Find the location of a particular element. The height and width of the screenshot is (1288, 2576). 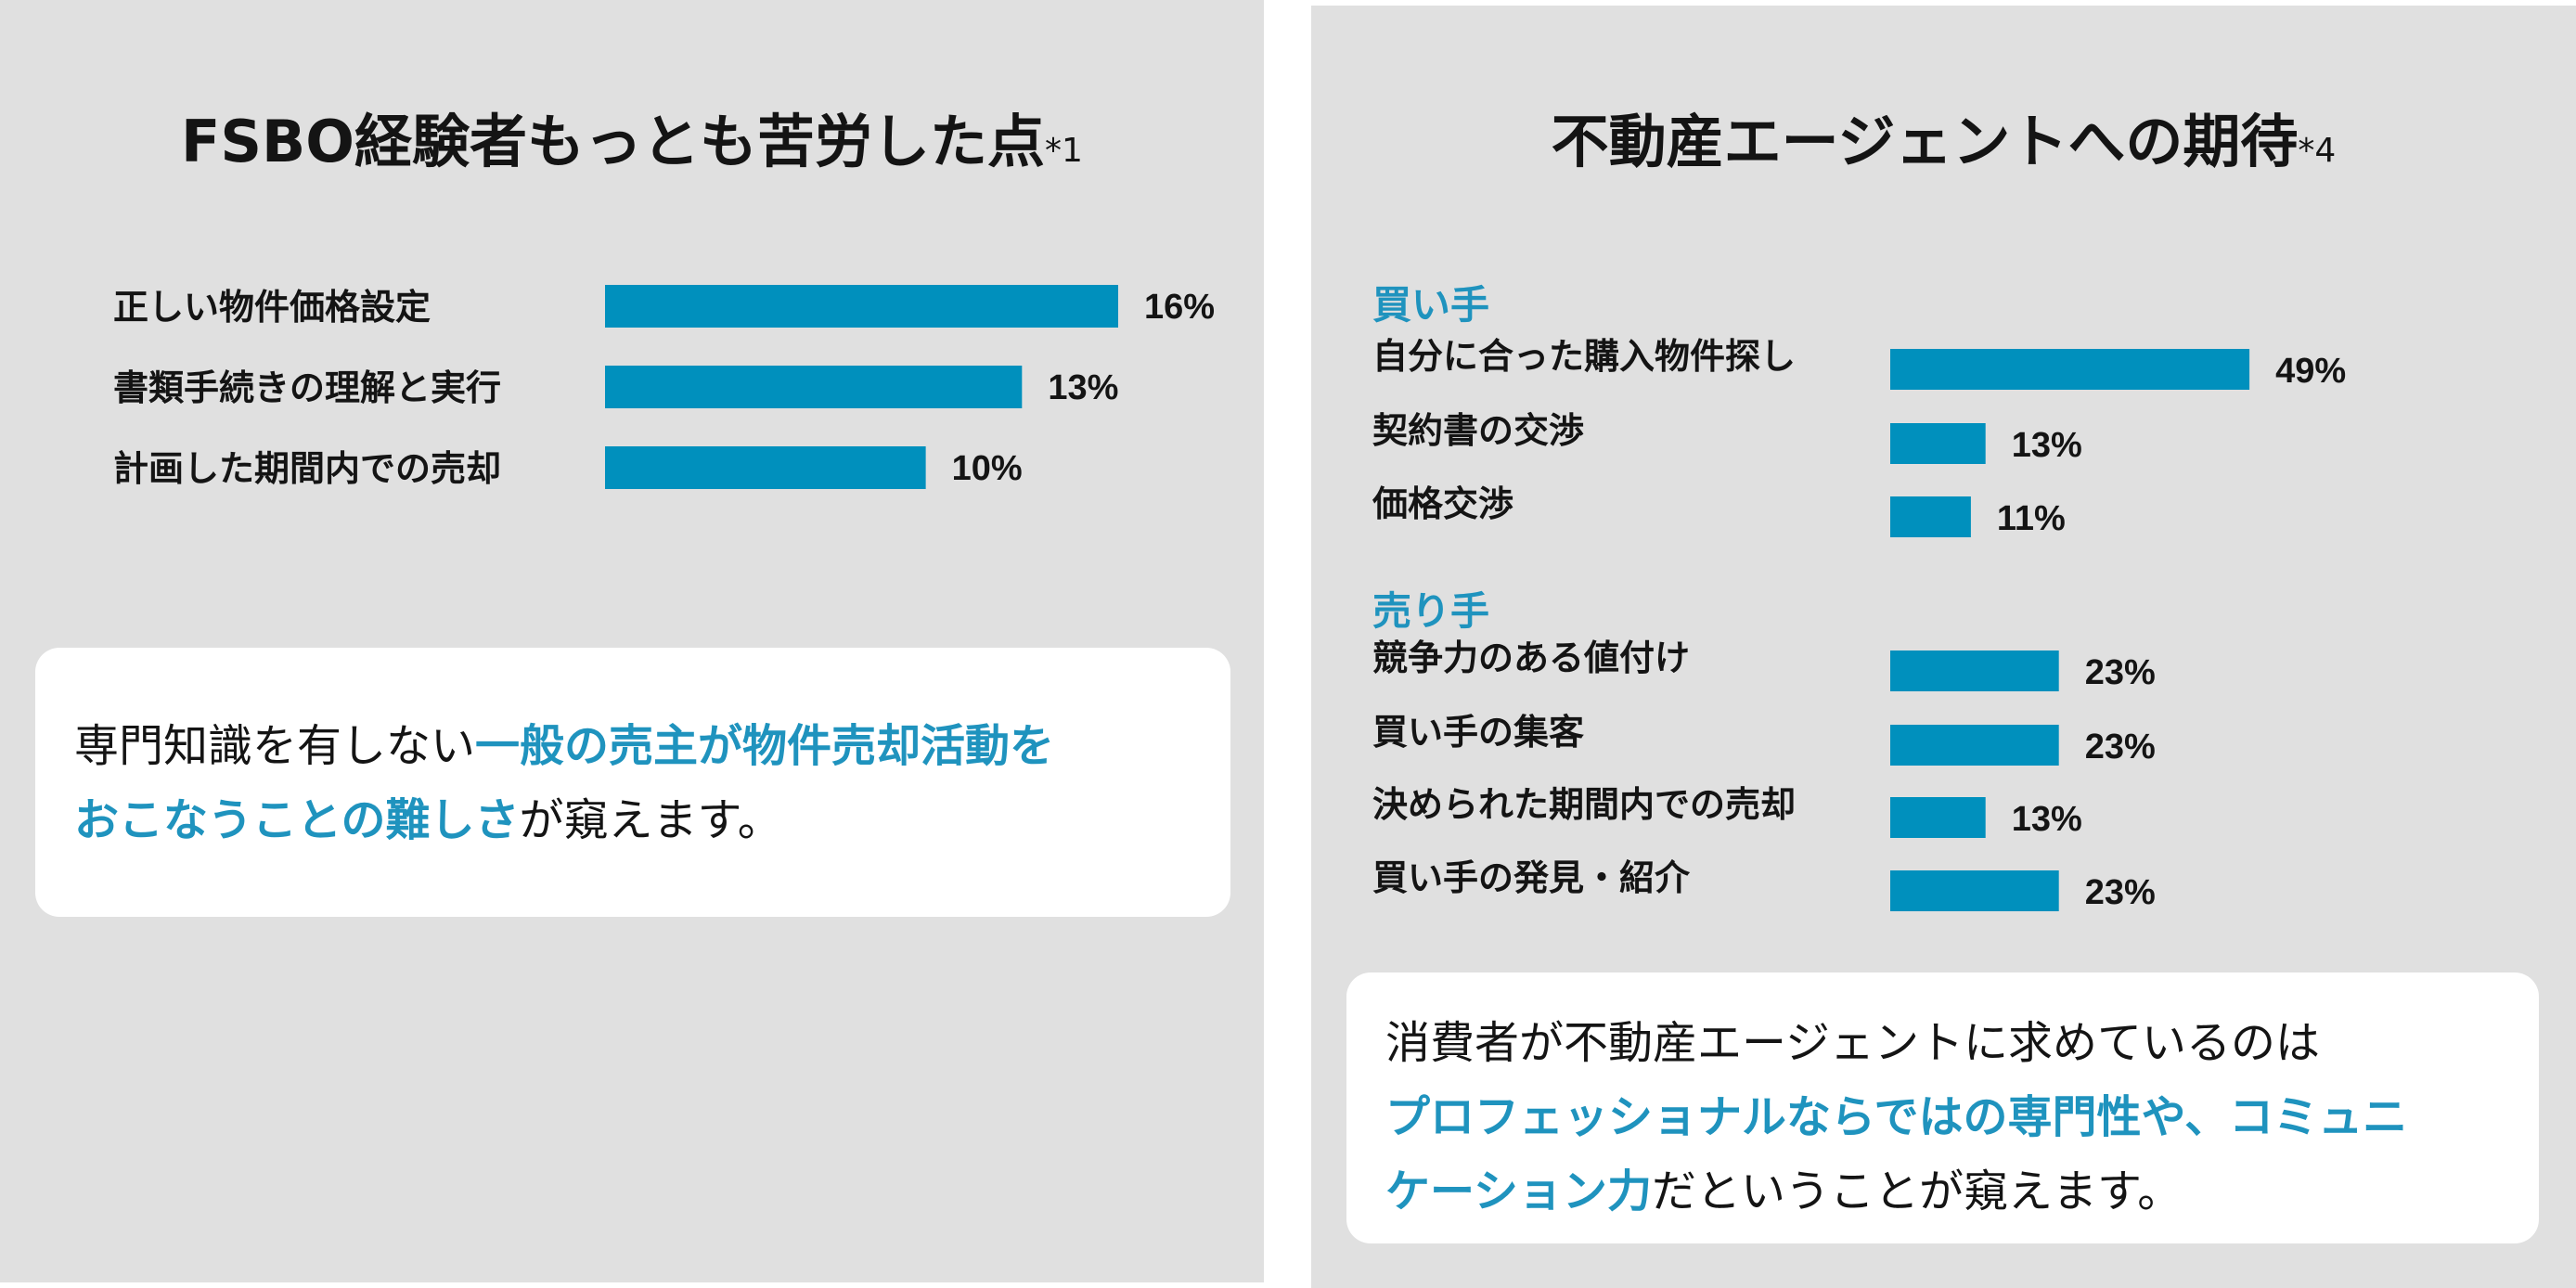

left-summary-highlight: 一般の売主が物件売却活動を おこなうことの難しさ is located at coordinates (564, 783).